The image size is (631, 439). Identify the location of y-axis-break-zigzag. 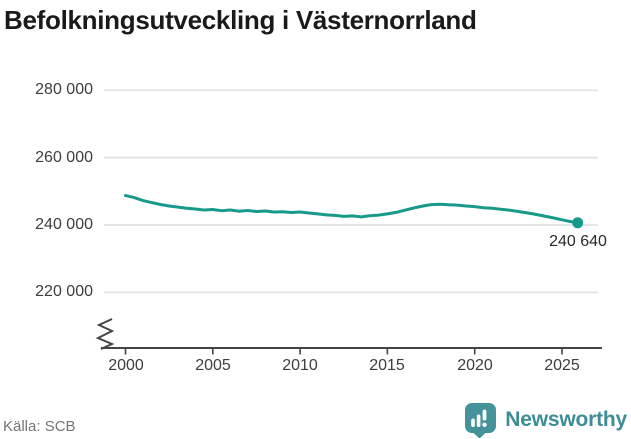
(105, 334).